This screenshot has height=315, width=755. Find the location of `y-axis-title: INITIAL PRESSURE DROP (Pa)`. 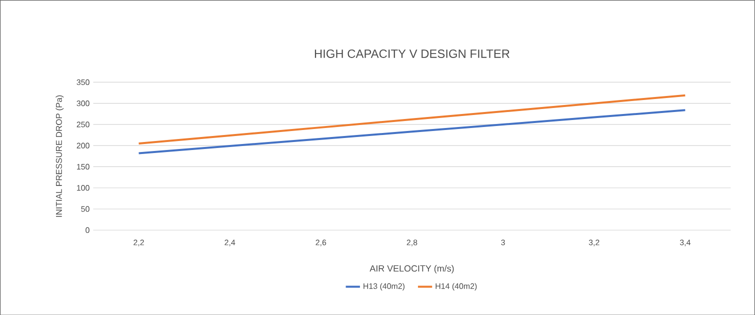

y-axis-title: INITIAL PRESSURE DROP (Pa) is located at coordinates (60, 156).